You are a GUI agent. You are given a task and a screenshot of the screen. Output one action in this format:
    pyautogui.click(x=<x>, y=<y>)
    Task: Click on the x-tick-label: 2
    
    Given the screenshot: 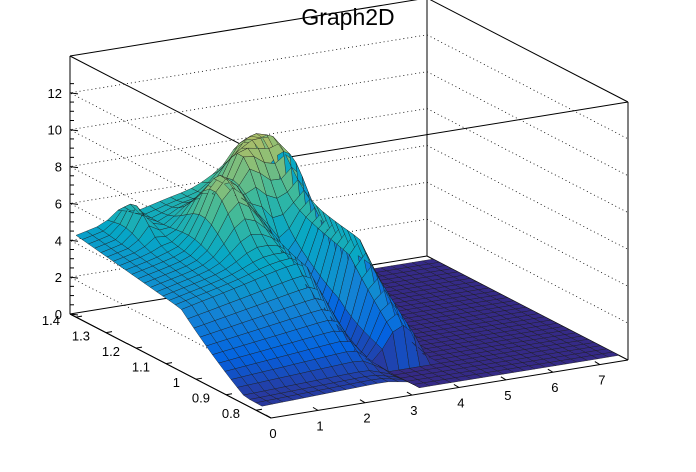 What is the action you would take?
    pyautogui.click(x=366, y=418)
    